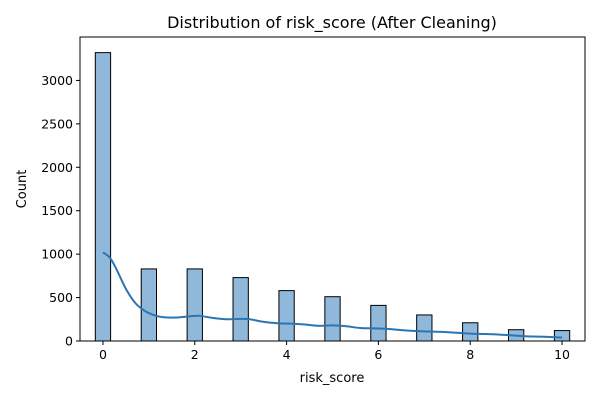 Image resolution: width=600 pixels, height=400 pixels. What do you see at coordinates (378, 354) in the screenshot?
I see `x-tick-label-3: 6` at bounding box center [378, 354].